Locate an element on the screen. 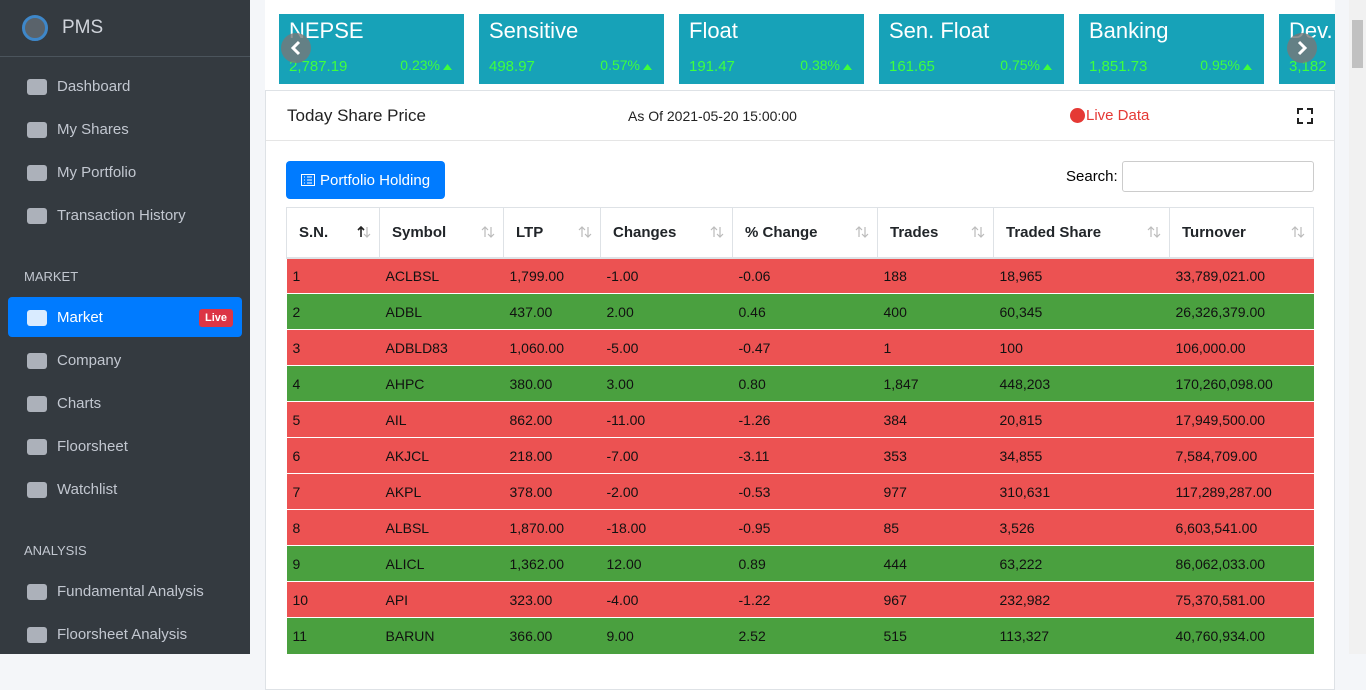 The width and height of the screenshot is (1366, 690). column-header: Symbol is located at coordinates (441, 233).